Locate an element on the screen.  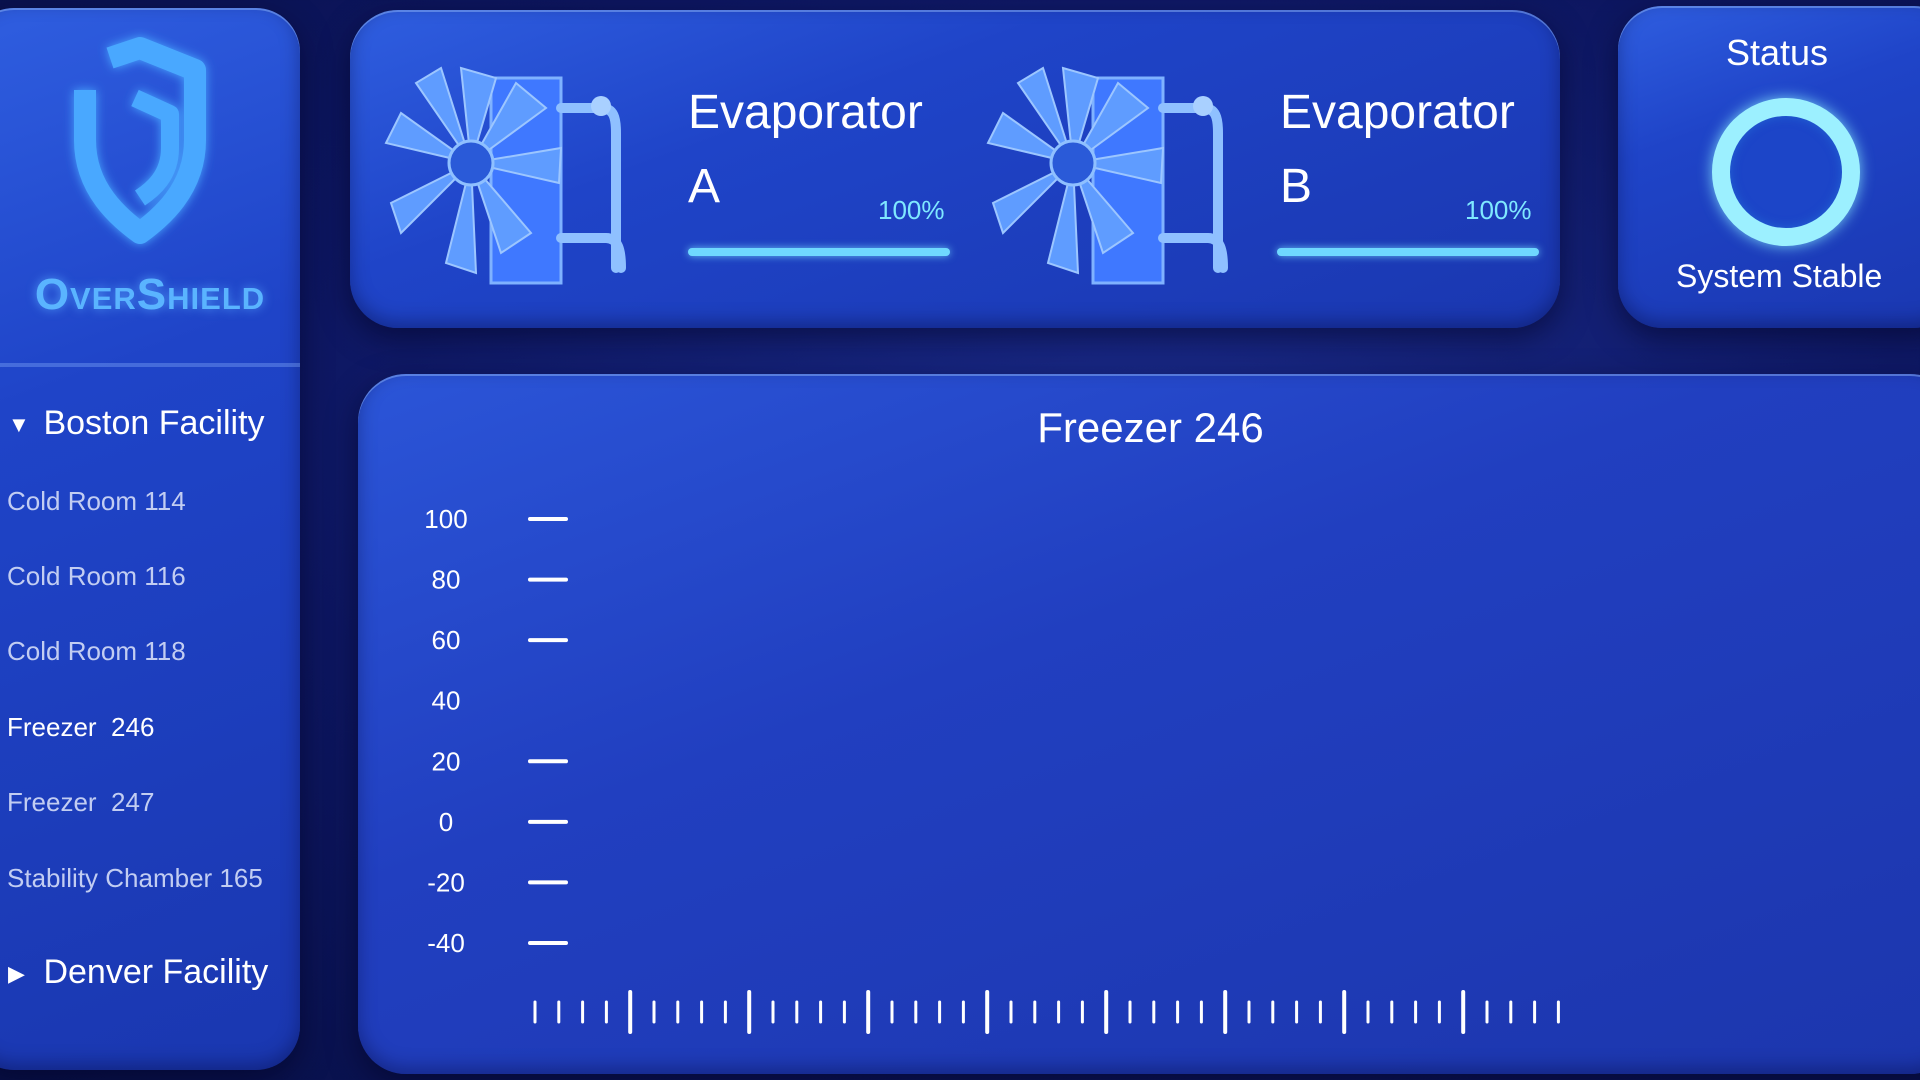
evaporator-b-progress-bar is located at coordinates (1408, 252).